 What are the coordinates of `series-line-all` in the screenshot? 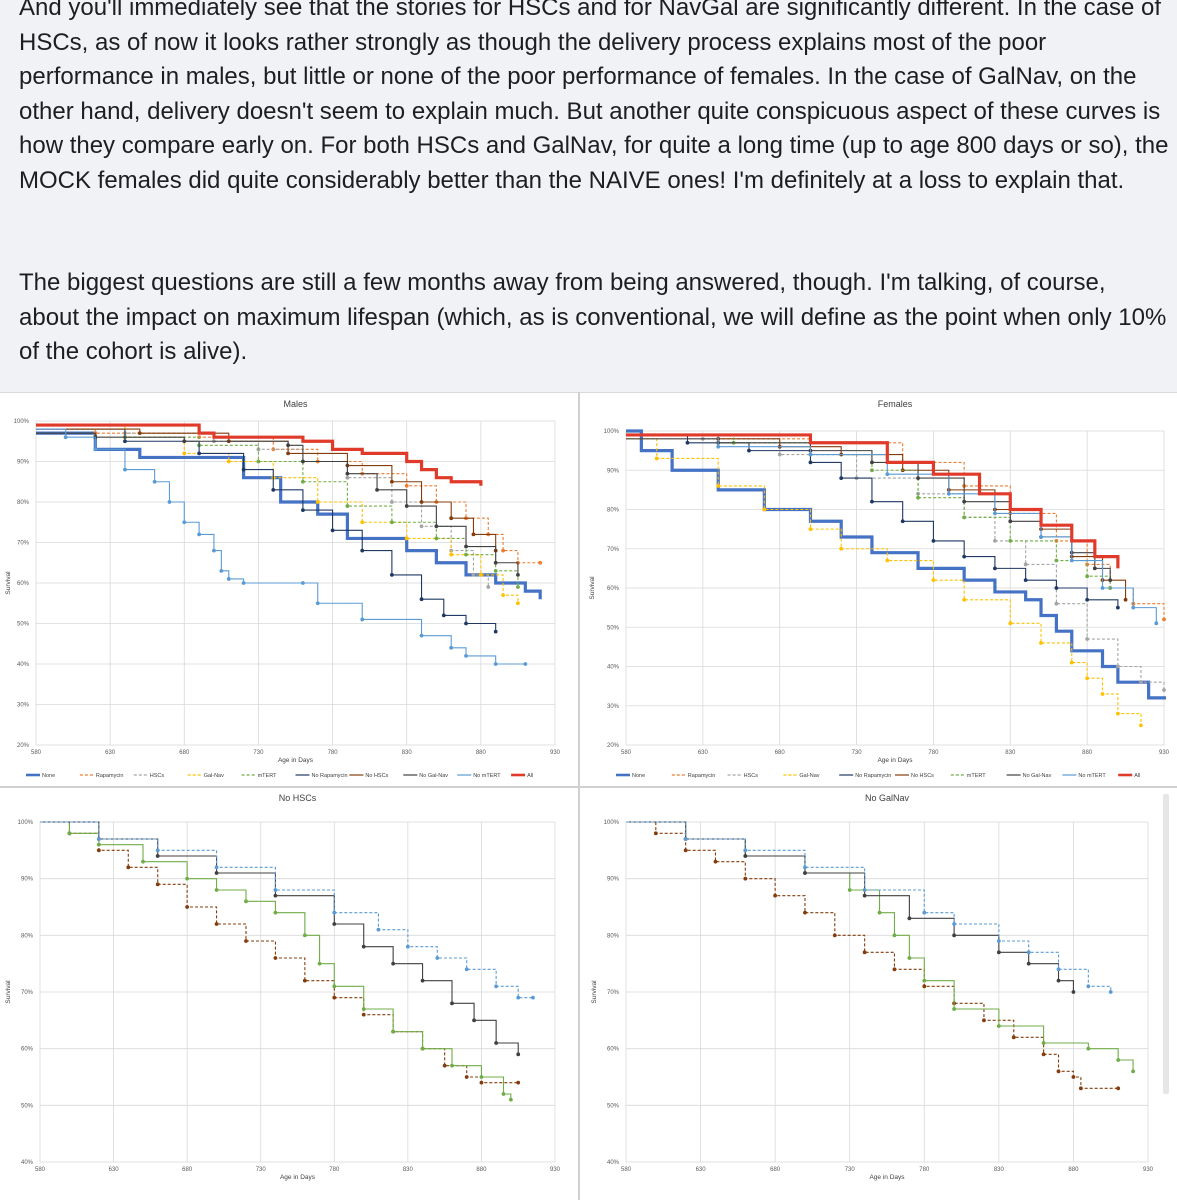 It's located at (873, 501).